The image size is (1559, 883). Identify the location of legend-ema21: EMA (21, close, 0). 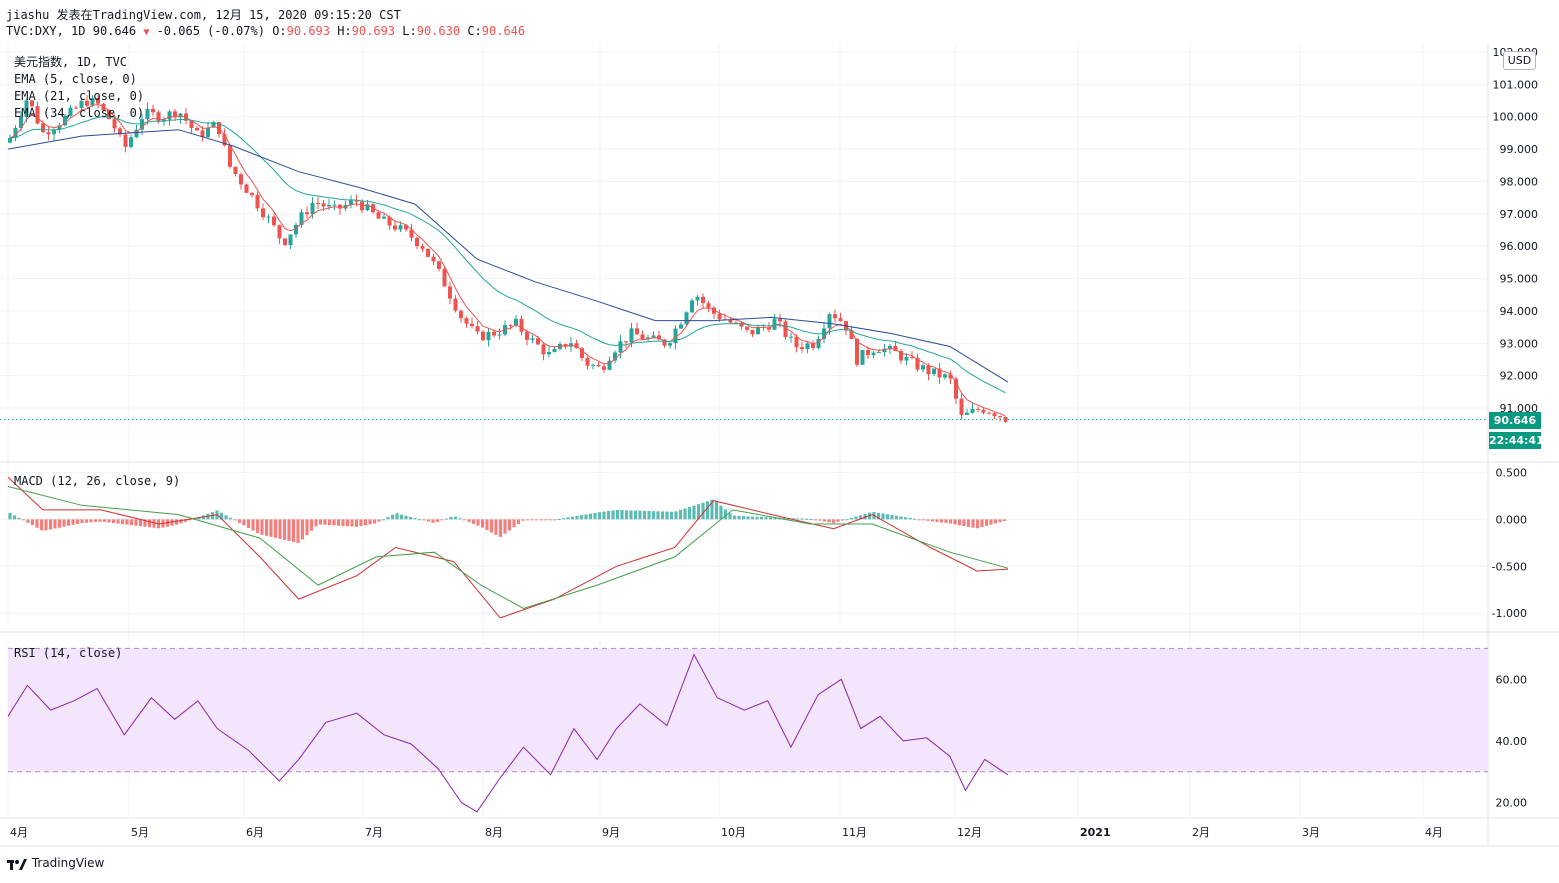
(79, 96).